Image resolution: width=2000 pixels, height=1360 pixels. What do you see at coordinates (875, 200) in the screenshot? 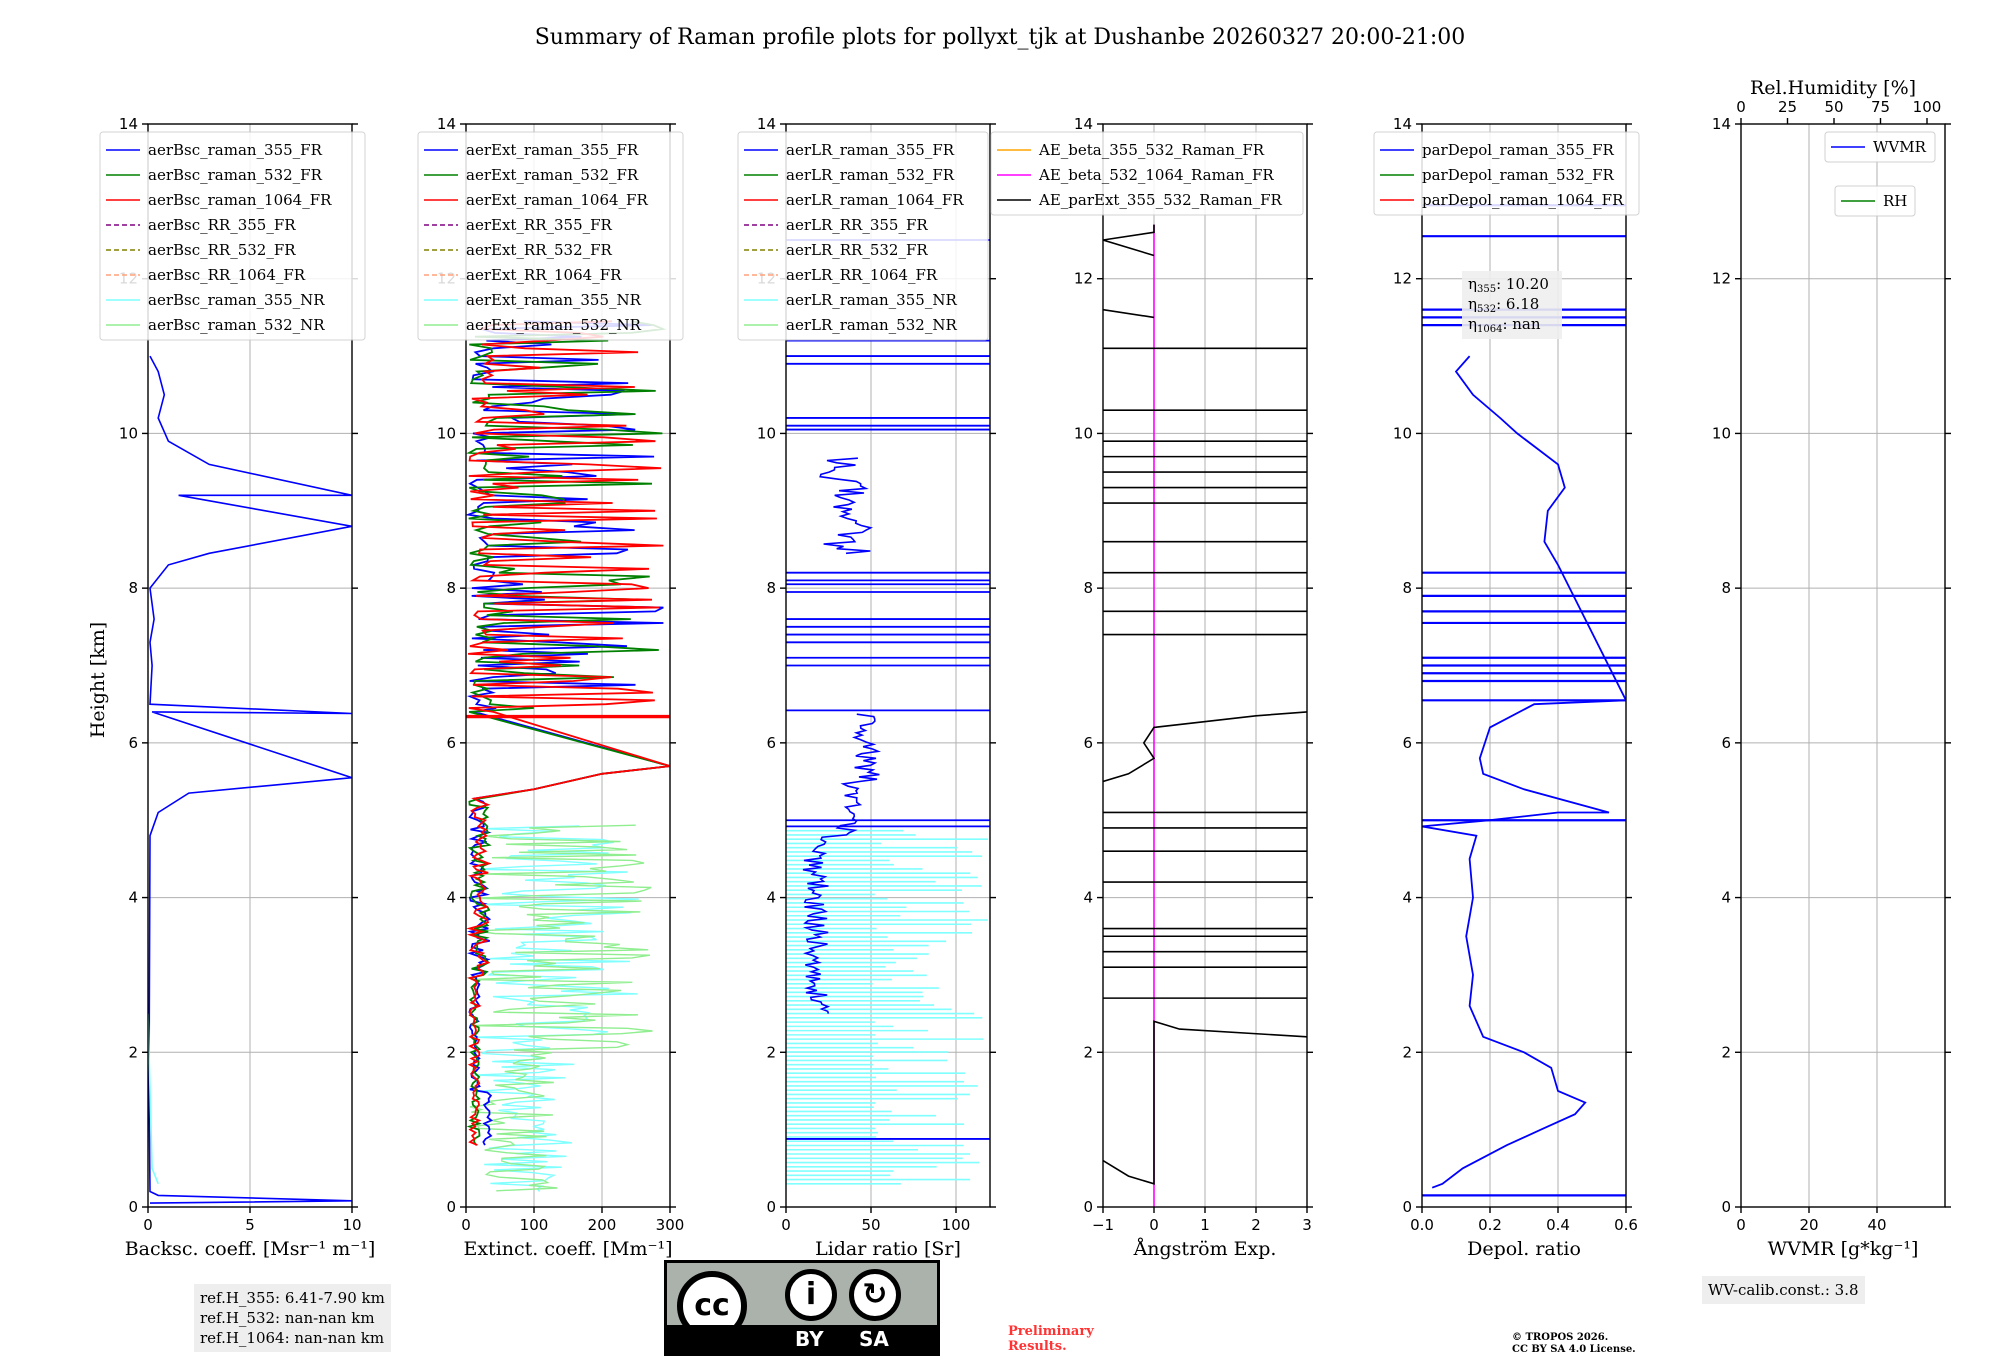
I see `legend-entry: aerLR_raman_1064_FR` at bounding box center [875, 200].